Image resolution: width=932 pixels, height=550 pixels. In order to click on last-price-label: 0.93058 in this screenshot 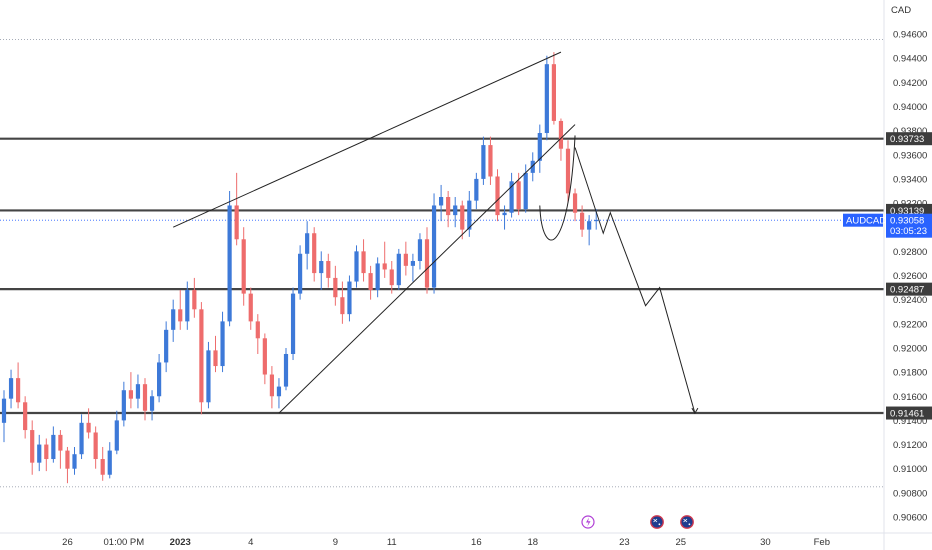, I will do `click(907, 221)`.